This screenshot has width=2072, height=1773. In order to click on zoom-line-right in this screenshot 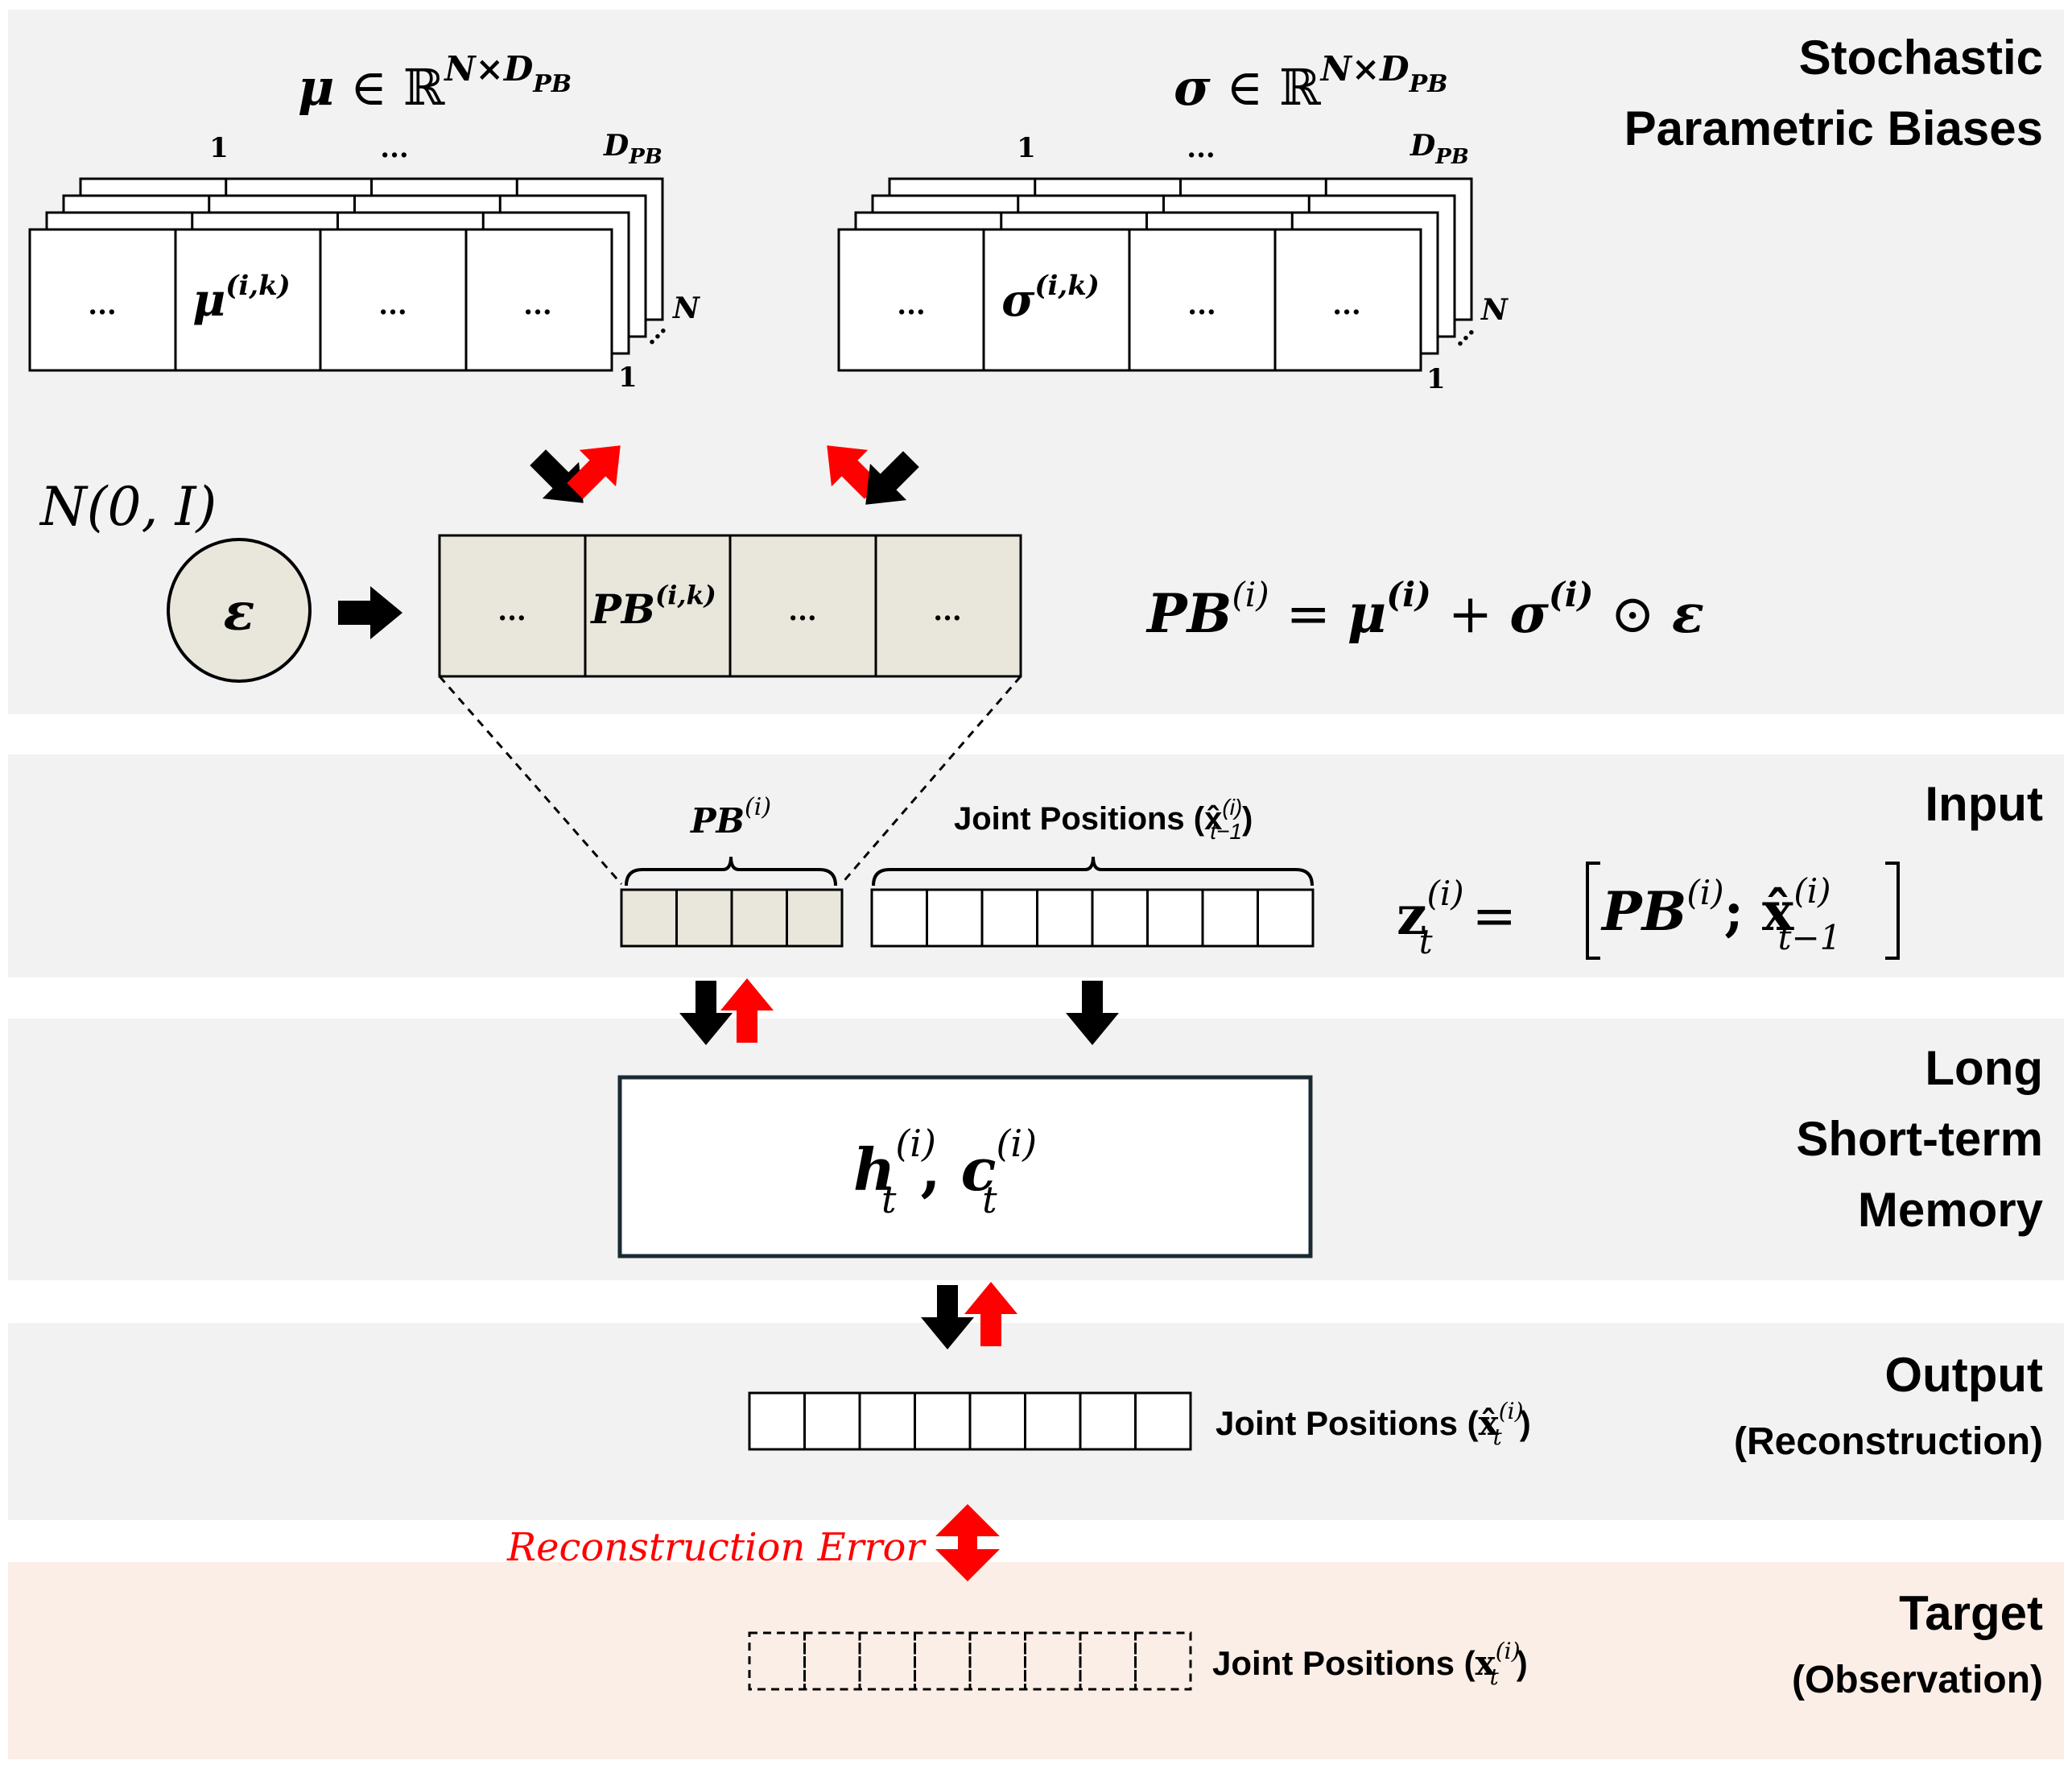, I will do `click(931, 780)`.